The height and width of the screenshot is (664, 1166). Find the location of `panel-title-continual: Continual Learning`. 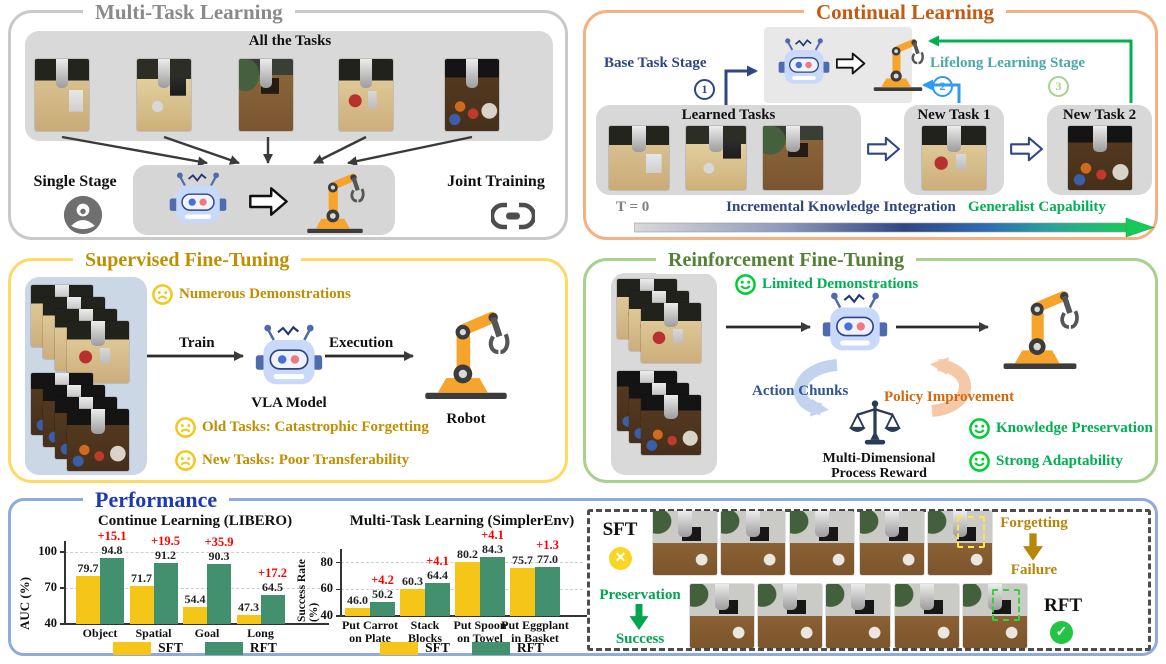

panel-title-continual: Continual Learning is located at coordinates (905, 13).